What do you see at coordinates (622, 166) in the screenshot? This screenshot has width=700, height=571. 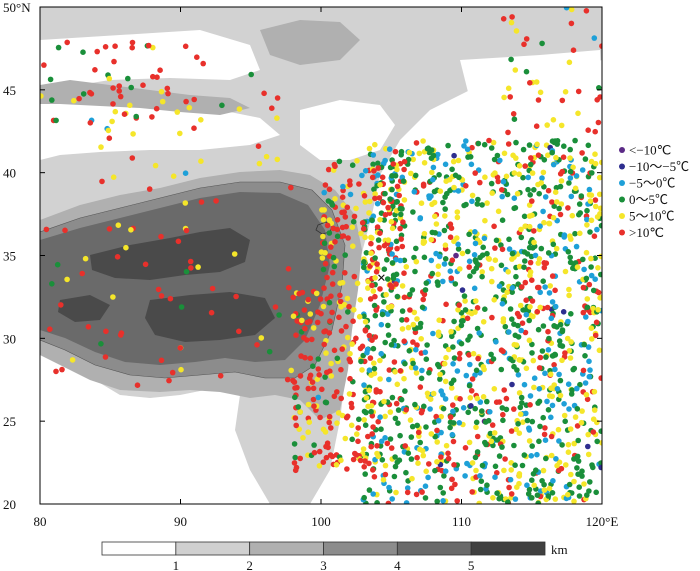 I see `legend-swatch` at bounding box center [622, 166].